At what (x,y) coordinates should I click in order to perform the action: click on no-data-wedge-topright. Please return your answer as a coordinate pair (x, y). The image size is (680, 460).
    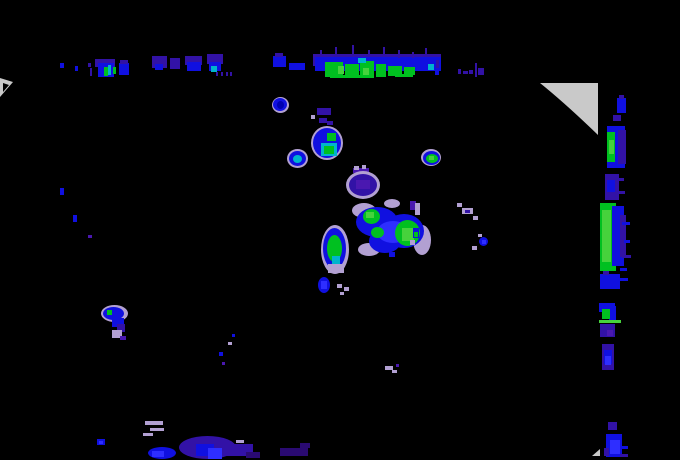
    Looking at the image, I should click on (569, 109).